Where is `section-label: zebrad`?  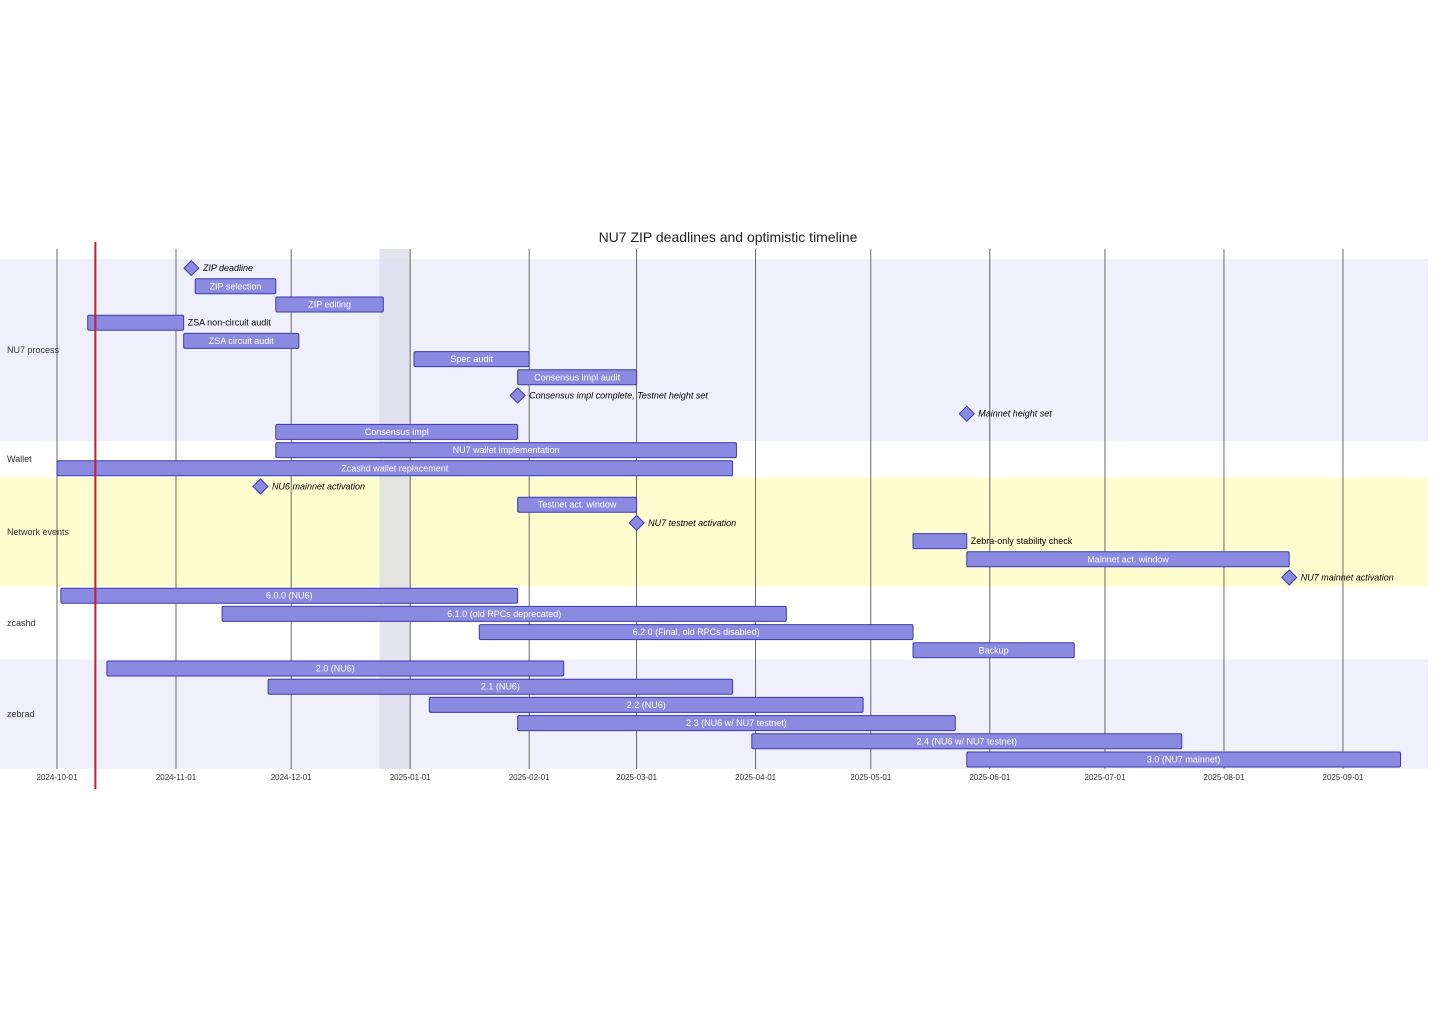 section-label: zebrad is located at coordinates (21, 714).